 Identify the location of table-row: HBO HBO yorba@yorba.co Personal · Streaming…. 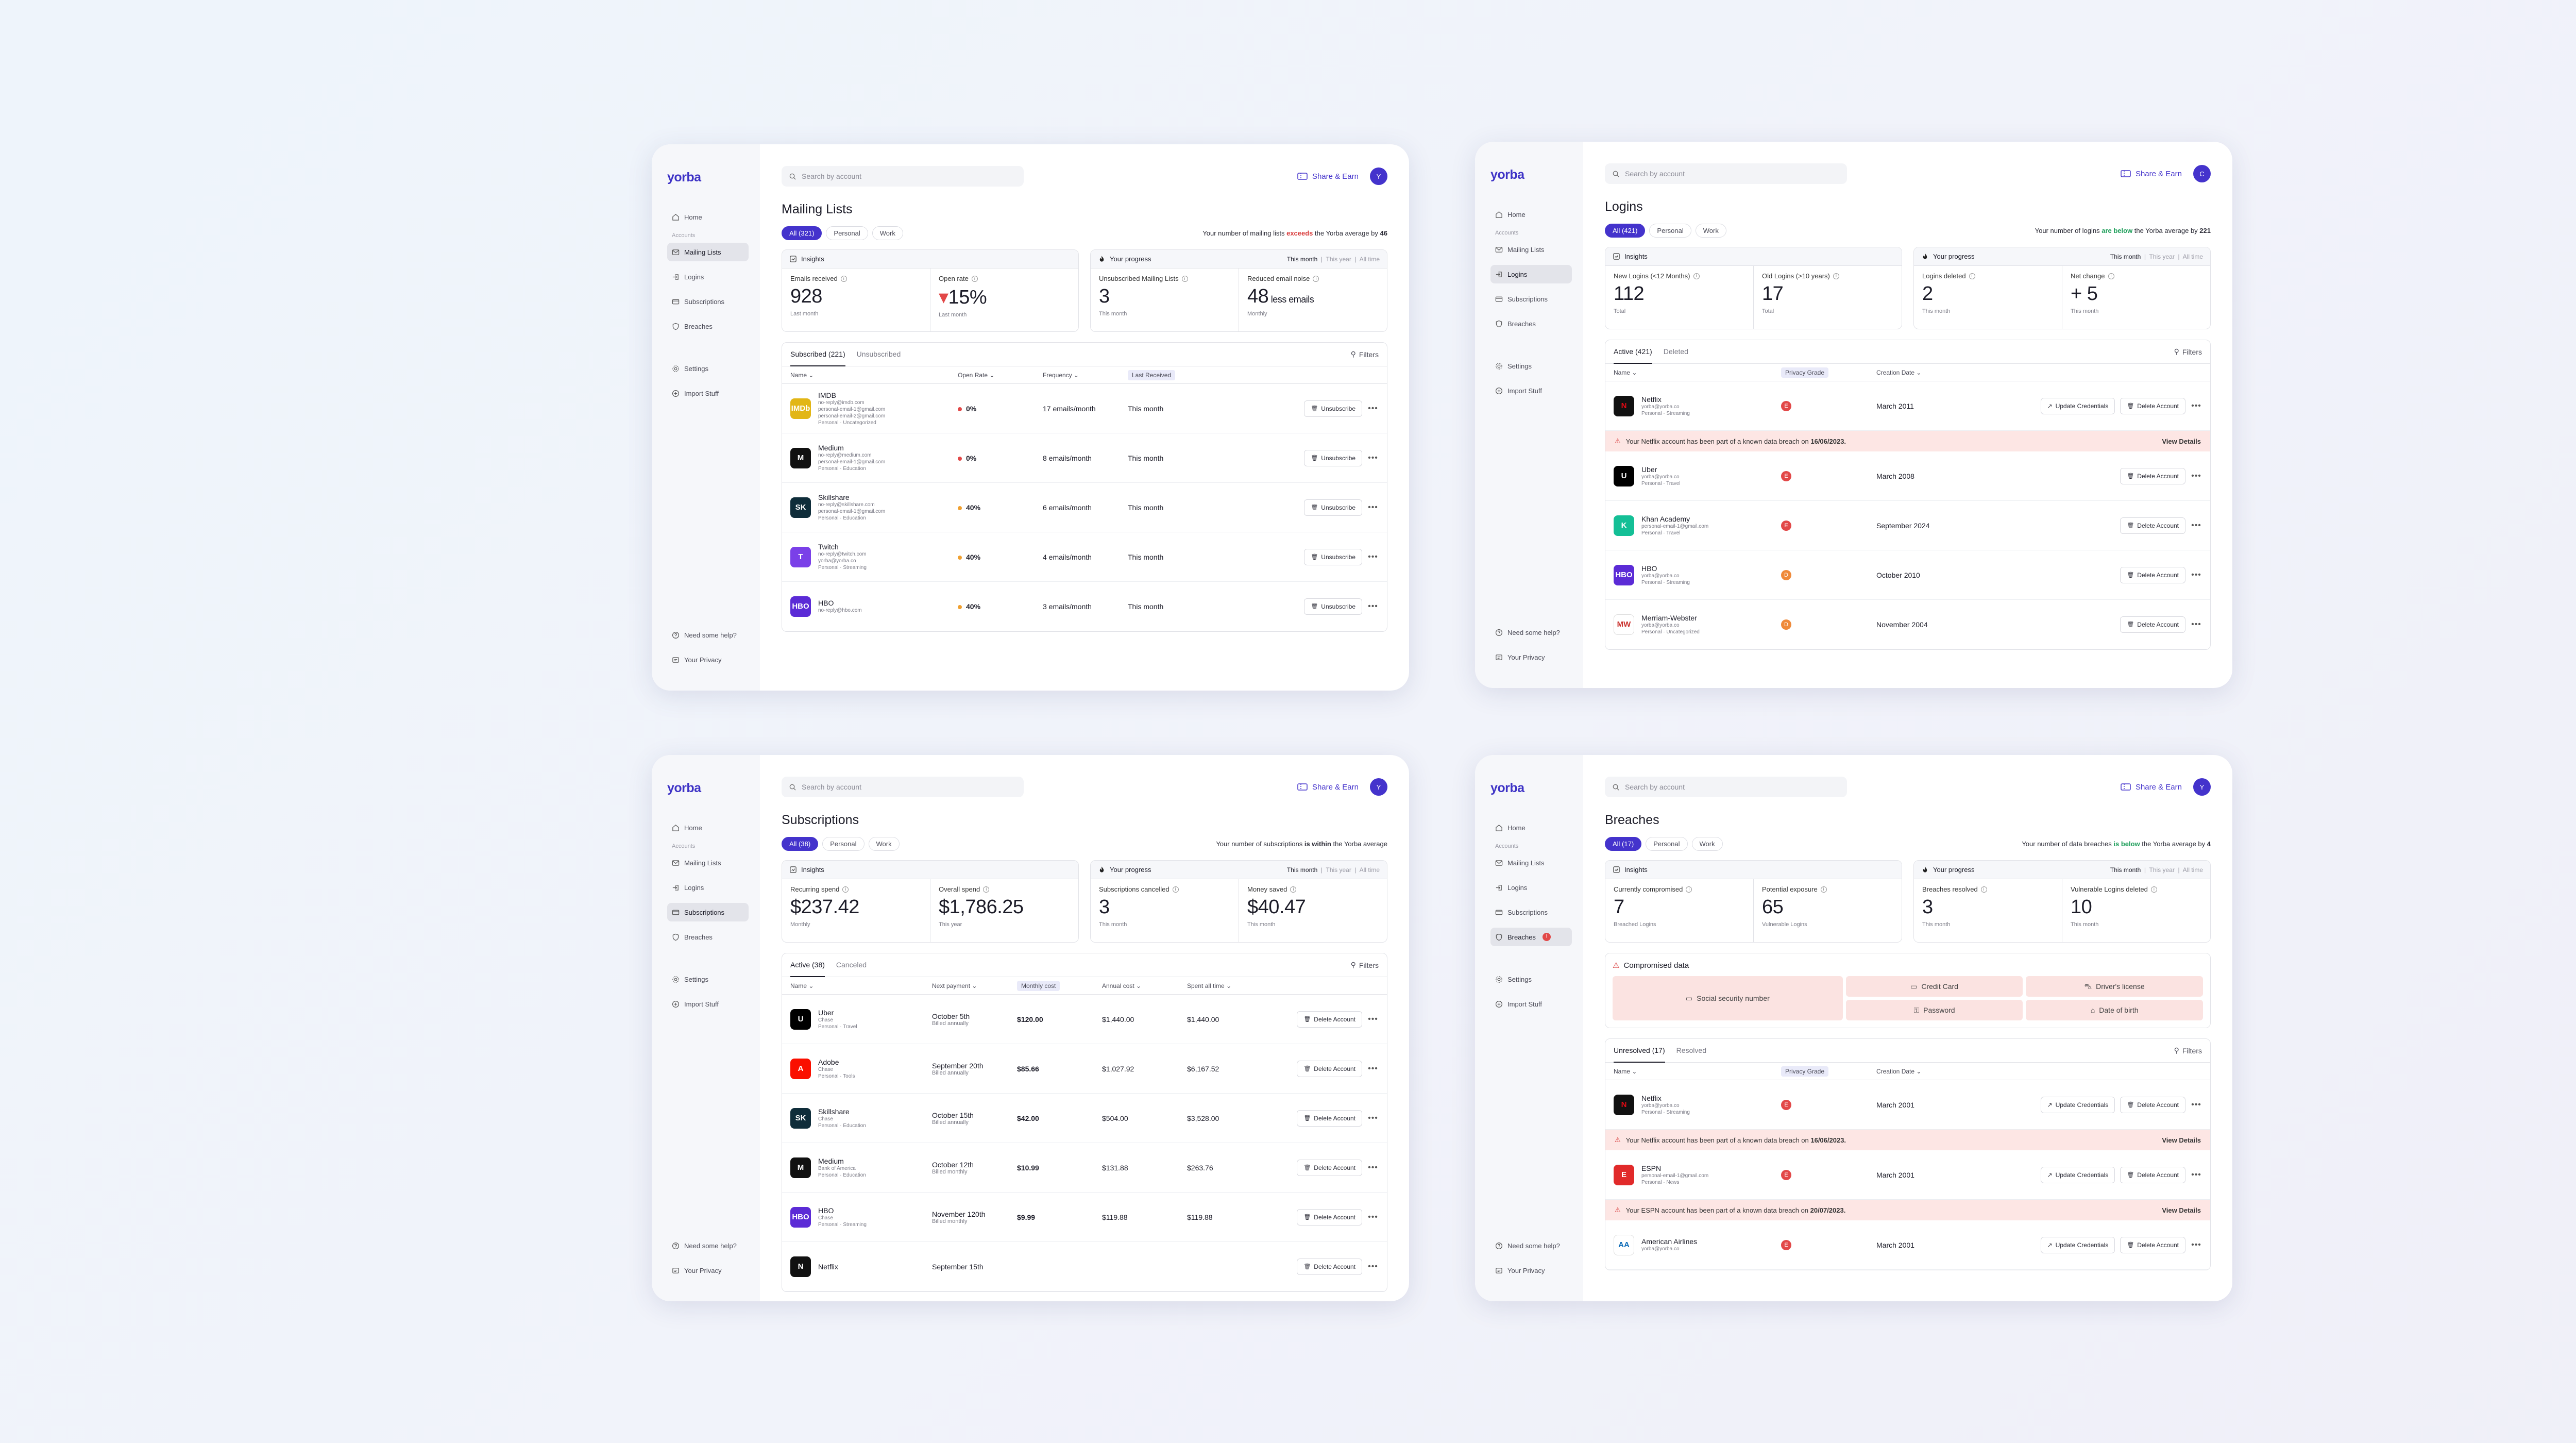
(1907, 575).